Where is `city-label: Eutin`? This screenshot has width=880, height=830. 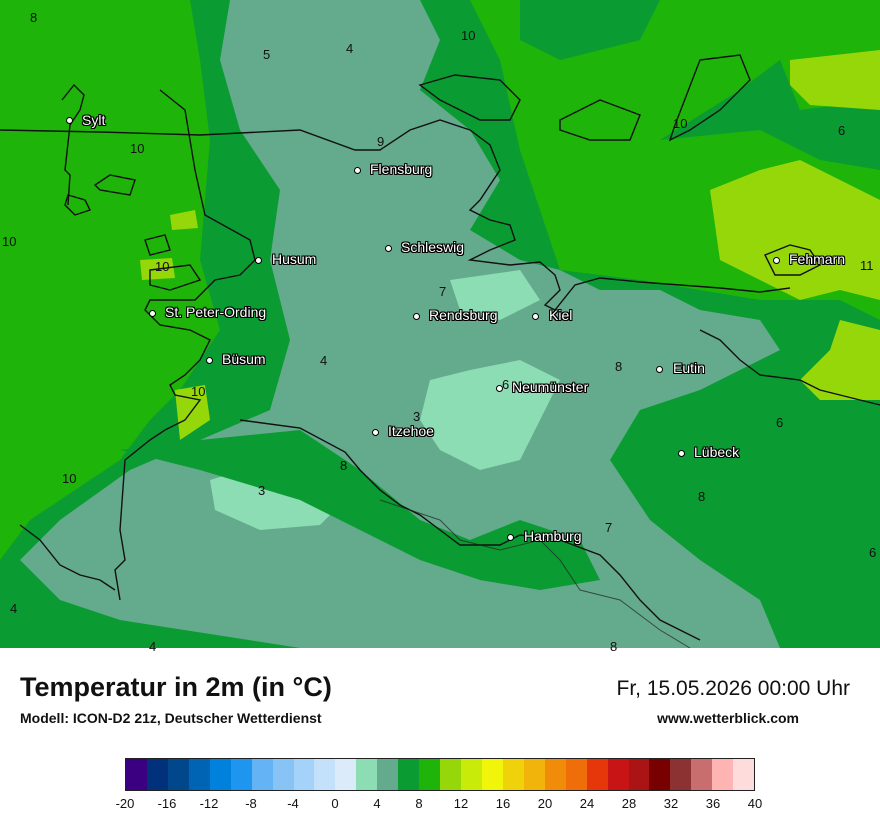
city-label: Eutin is located at coordinates (689, 368).